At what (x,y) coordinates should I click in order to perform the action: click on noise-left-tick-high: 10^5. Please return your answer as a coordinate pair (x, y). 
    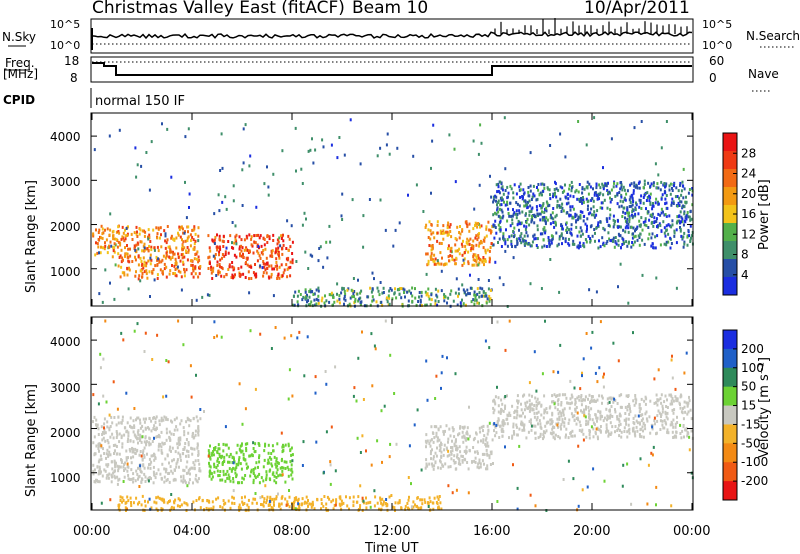
    Looking at the image, I should click on (65, 24).